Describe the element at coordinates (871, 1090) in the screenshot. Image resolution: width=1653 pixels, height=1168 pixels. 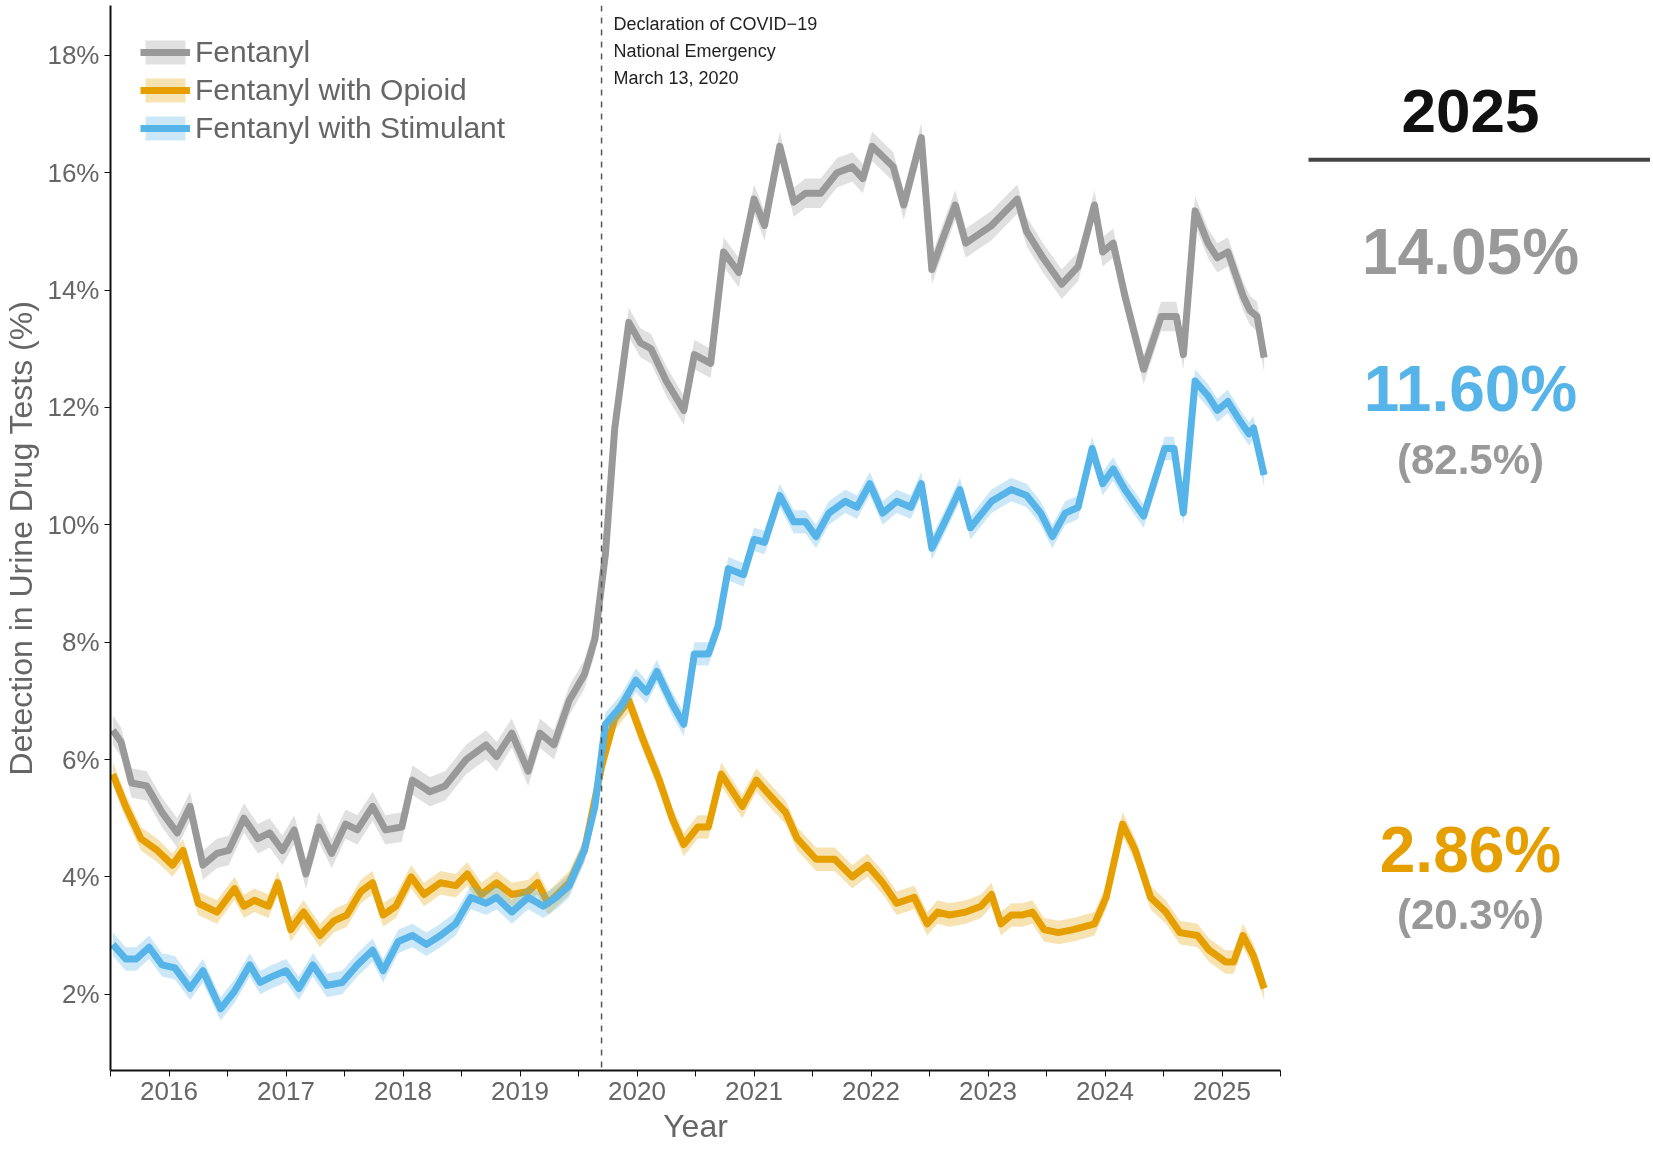
I see `x-tick-label: 2022` at that location.